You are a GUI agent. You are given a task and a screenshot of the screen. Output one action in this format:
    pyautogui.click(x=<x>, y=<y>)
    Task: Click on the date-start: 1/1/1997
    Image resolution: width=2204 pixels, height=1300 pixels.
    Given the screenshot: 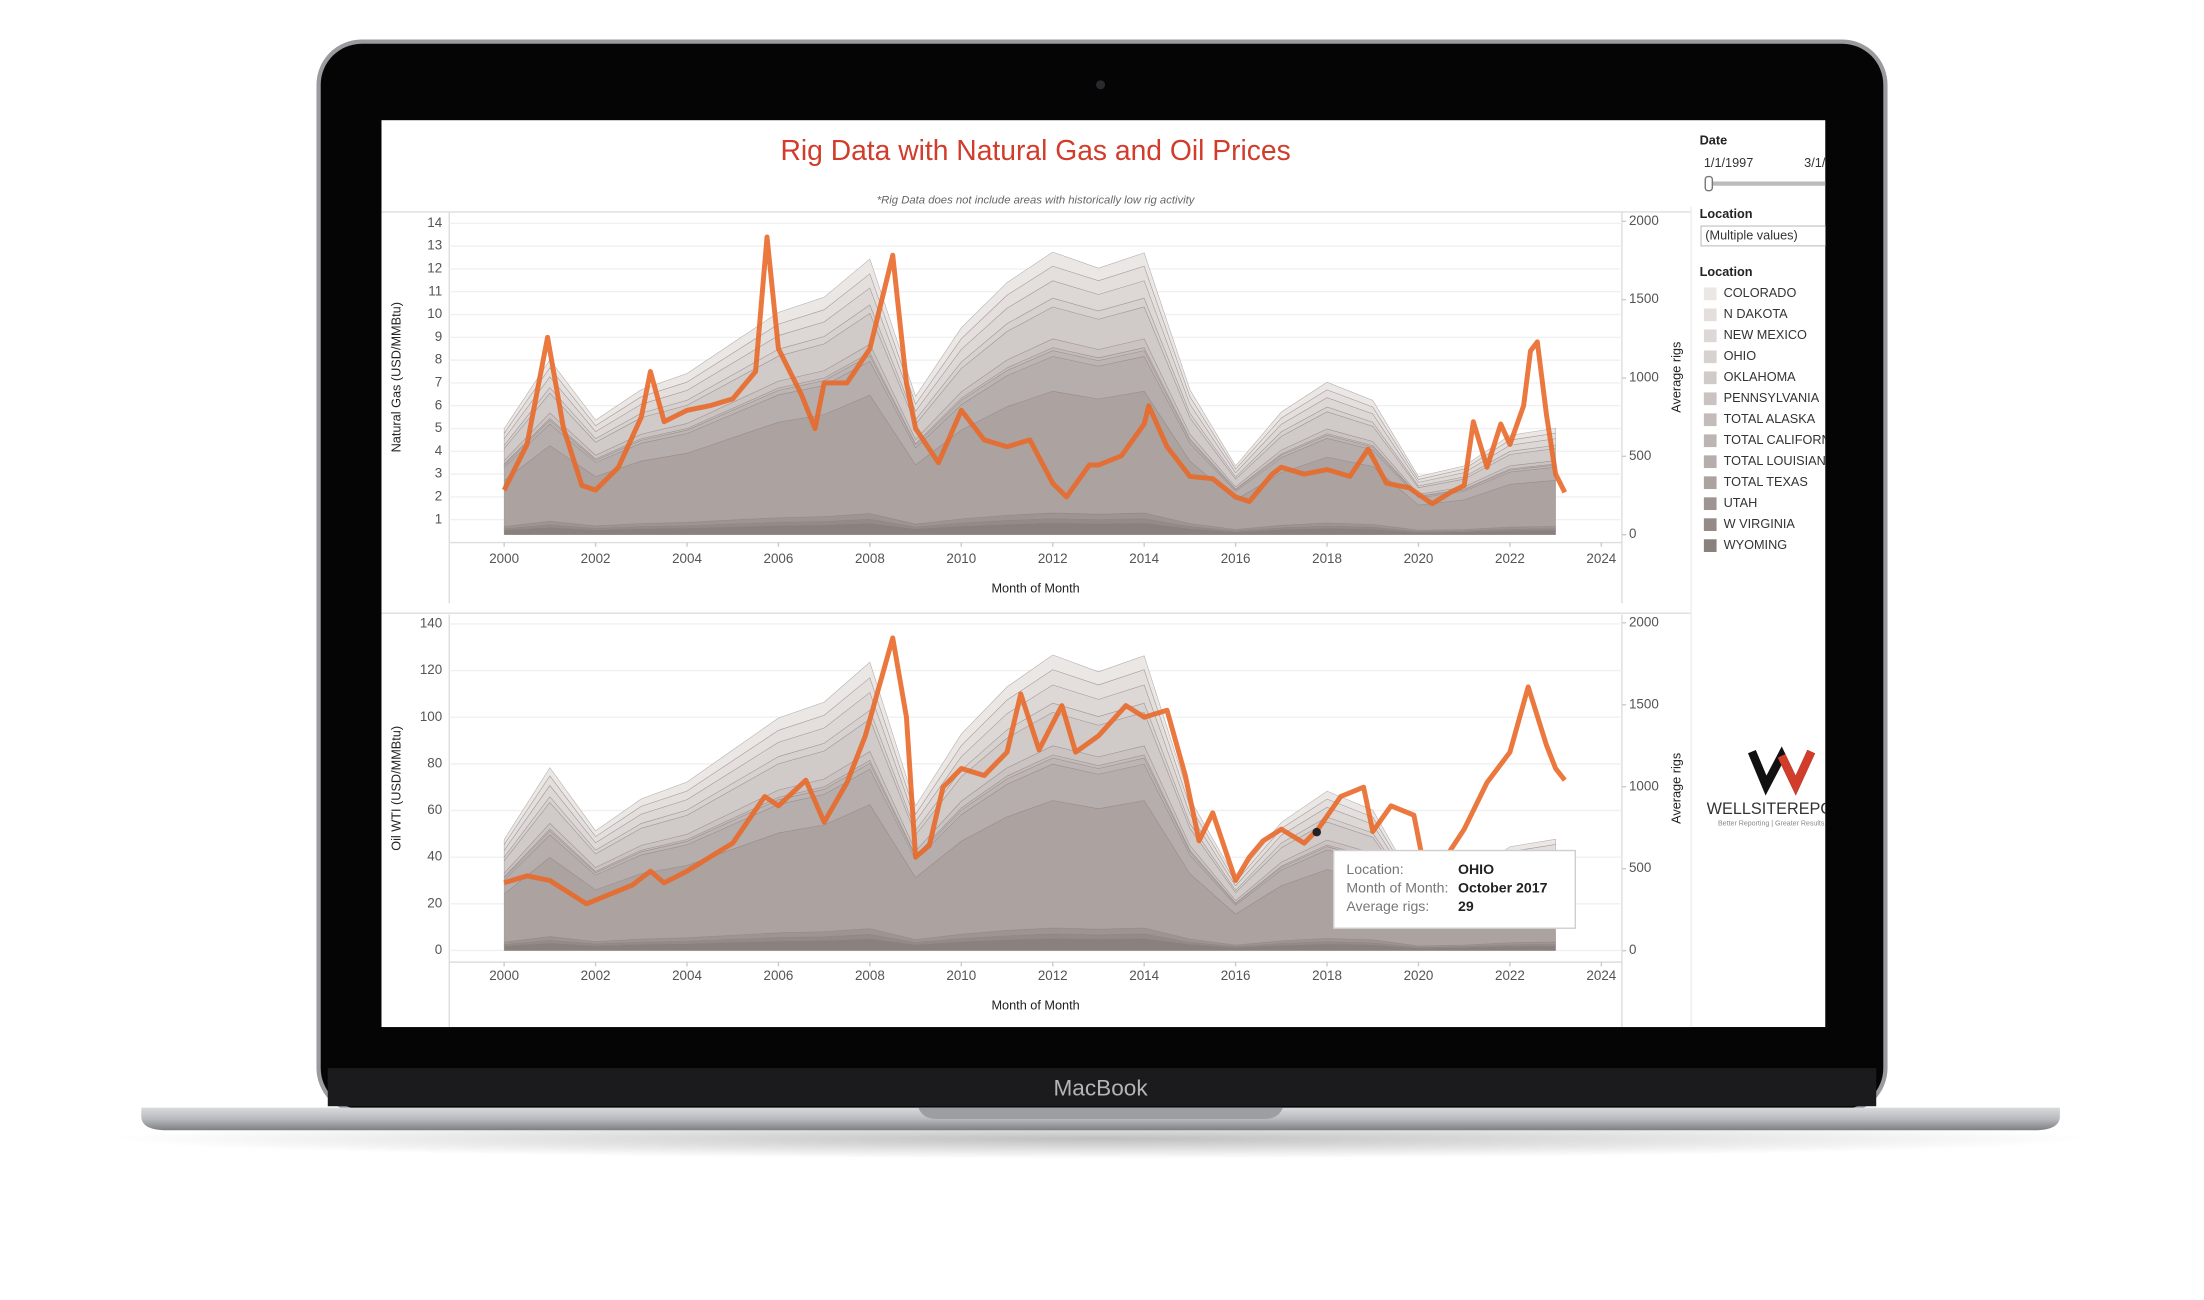 What is the action you would take?
    pyautogui.click(x=1728, y=162)
    